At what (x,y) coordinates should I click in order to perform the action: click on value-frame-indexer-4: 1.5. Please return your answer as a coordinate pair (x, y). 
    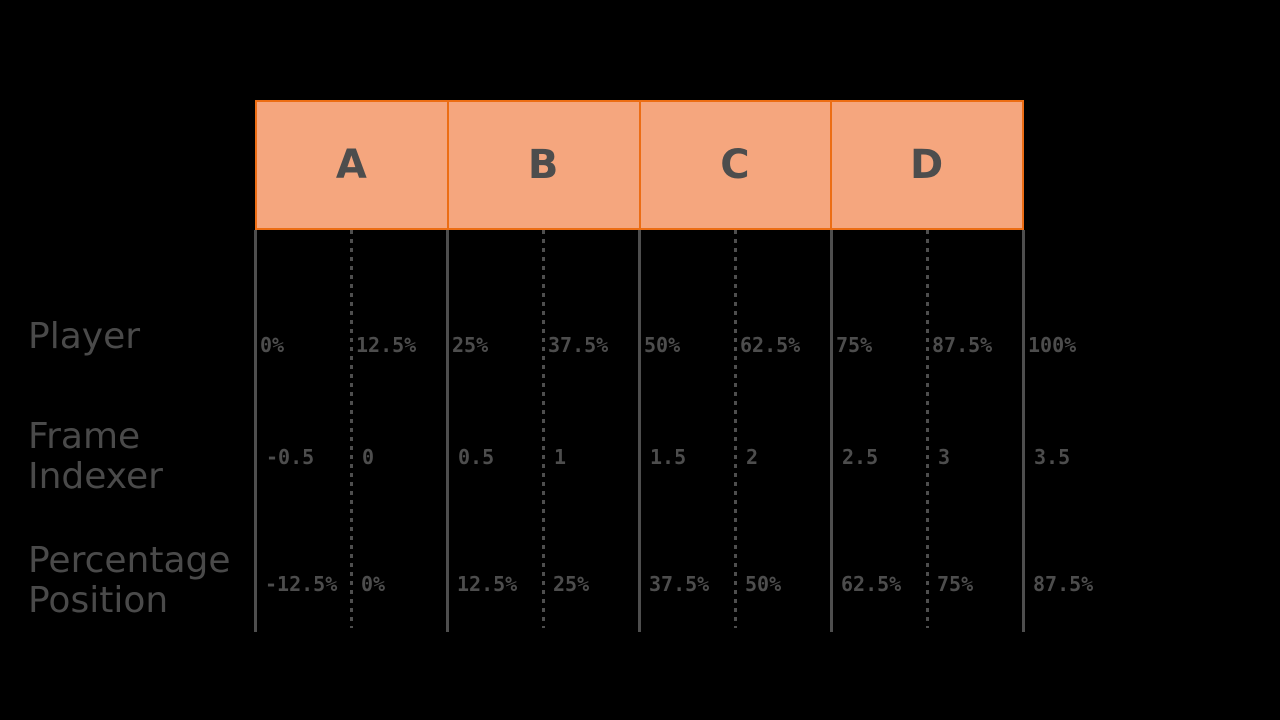
    Looking at the image, I should click on (668, 457).